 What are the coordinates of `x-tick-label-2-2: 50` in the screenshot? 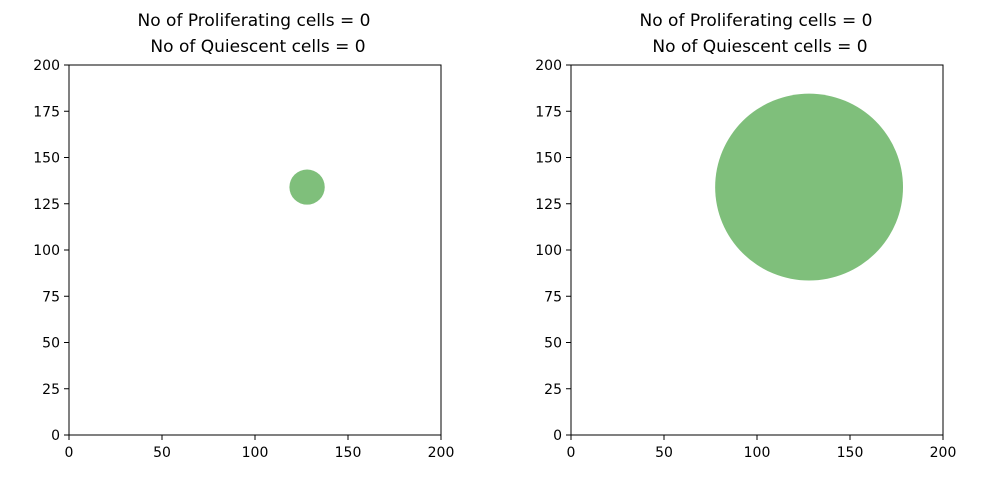 It's located at (664, 453).